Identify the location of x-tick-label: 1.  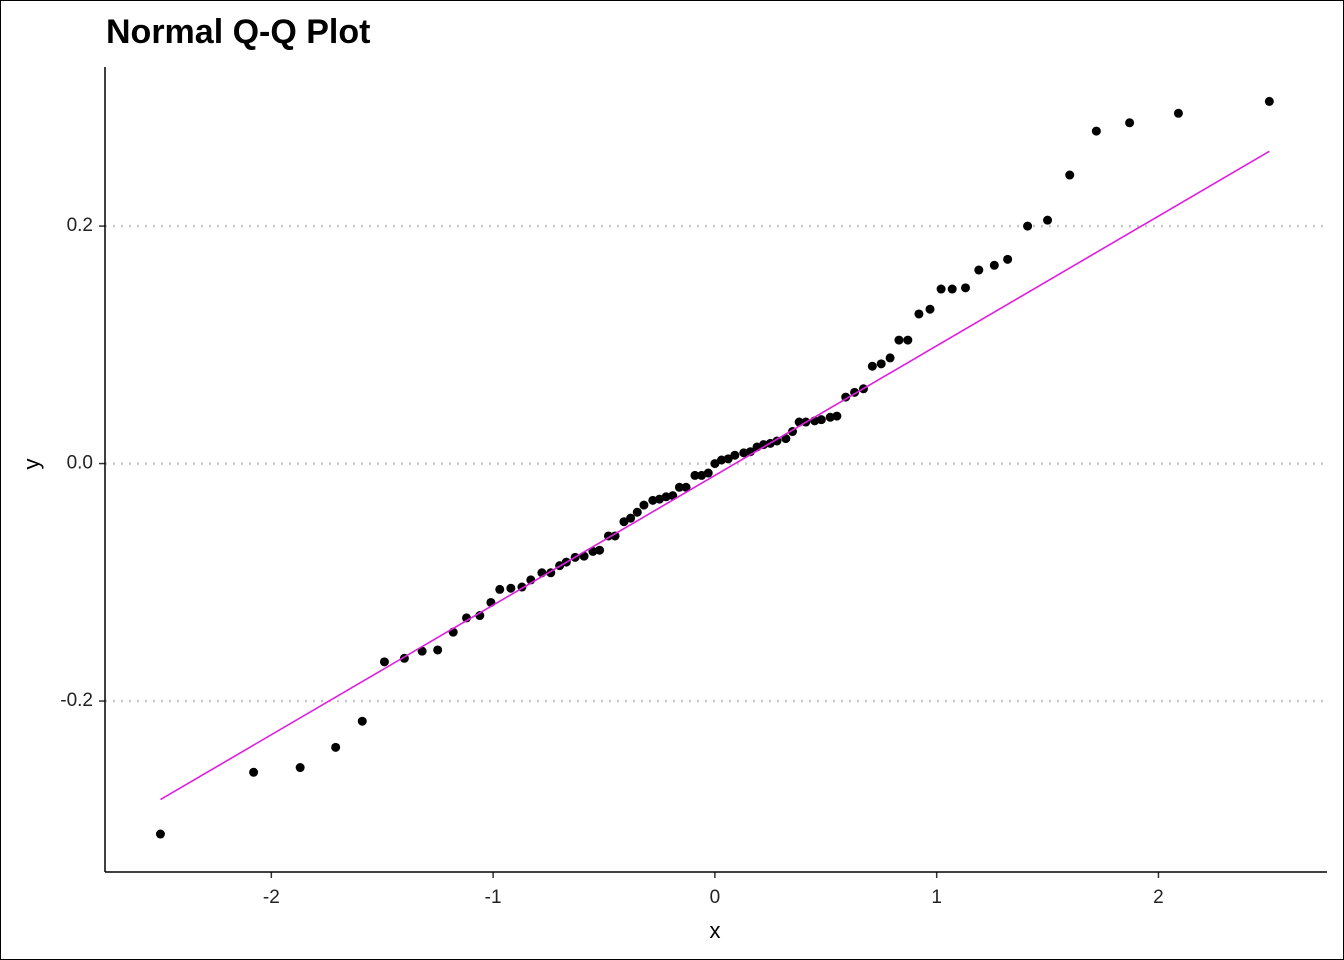
(936, 897).